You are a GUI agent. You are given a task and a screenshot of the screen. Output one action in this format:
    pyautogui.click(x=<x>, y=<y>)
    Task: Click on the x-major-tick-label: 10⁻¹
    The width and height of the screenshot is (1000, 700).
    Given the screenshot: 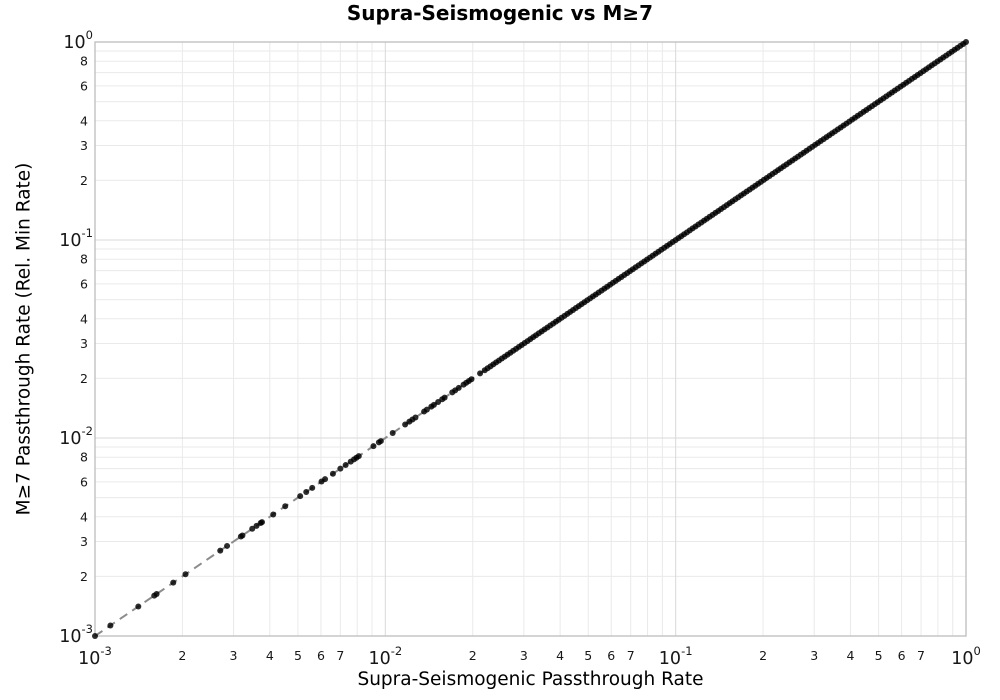 What is the action you would take?
    pyautogui.click(x=676, y=656)
    